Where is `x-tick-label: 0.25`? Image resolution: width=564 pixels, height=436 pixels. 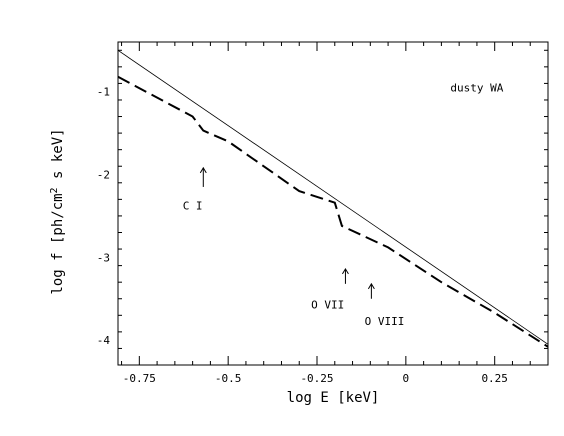 x-tick-label: 0.25 is located at coordinates (494, 378).